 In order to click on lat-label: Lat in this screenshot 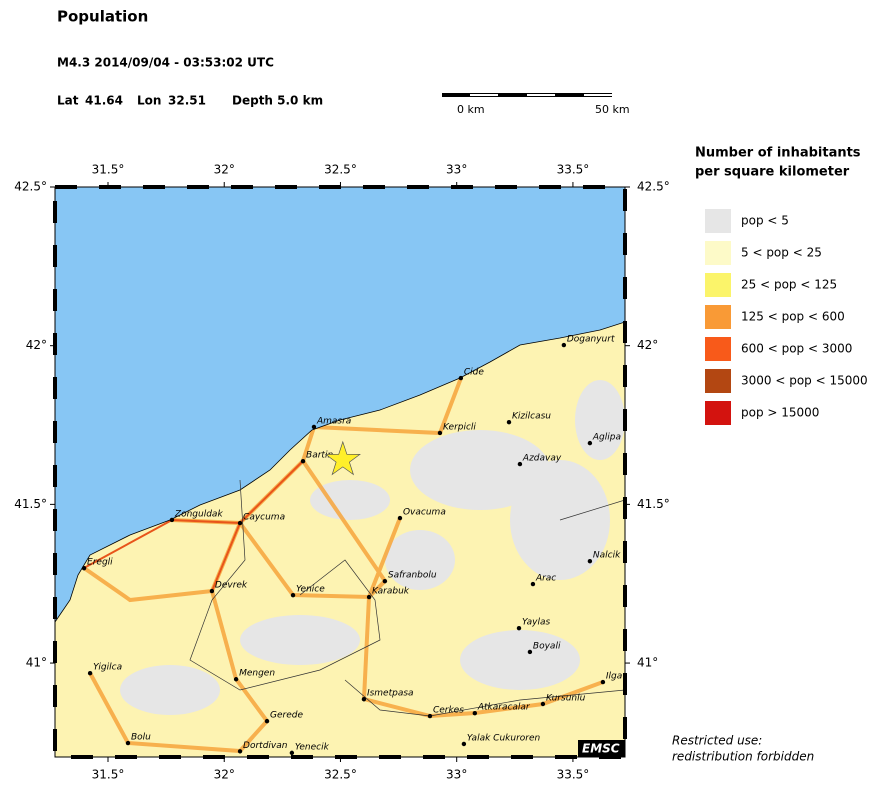, I will do `click(68, 101)`.